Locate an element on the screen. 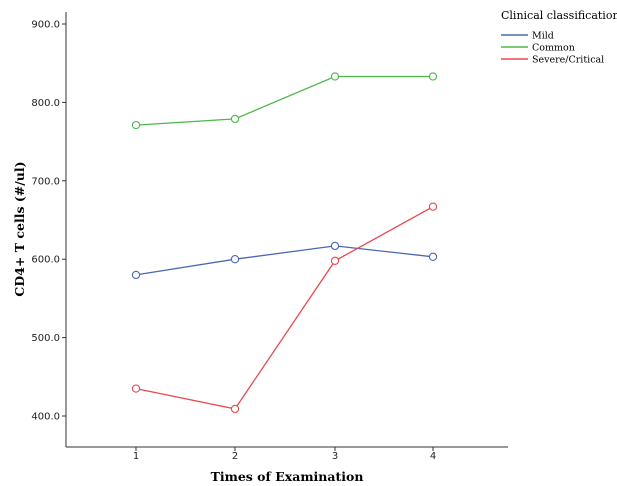 Image resolution: width=617 pixels, height=486 pixels. legend-title: Clinical classifications is located at coordinates (559, 15).